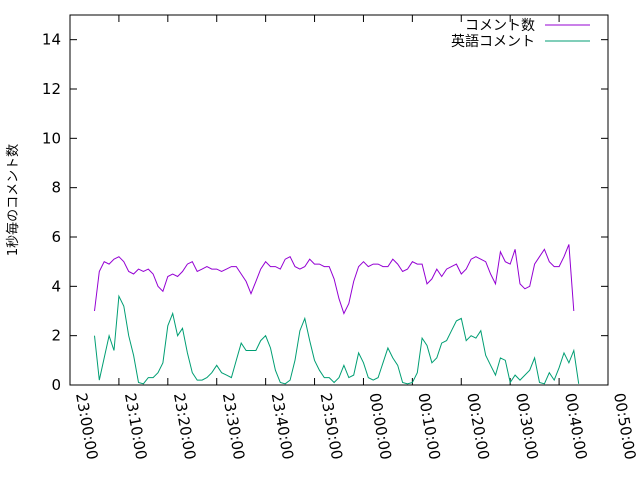 This screenshot has width=640, height=480. What do you see at coordinates (86, 426) in the screenshot?
I see `x-tick-label: 23:00:00` at bounding box center [86, 426].